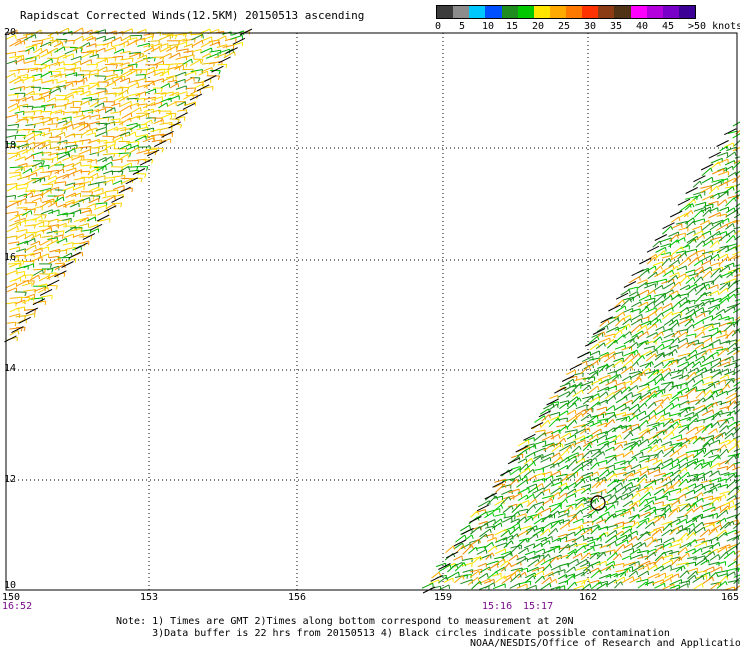 The width and height of the screenshot is (740, 650). Describe the element at coordinates (10, 257) in the screenshot. I see `lat-label-16: 16` at that location.